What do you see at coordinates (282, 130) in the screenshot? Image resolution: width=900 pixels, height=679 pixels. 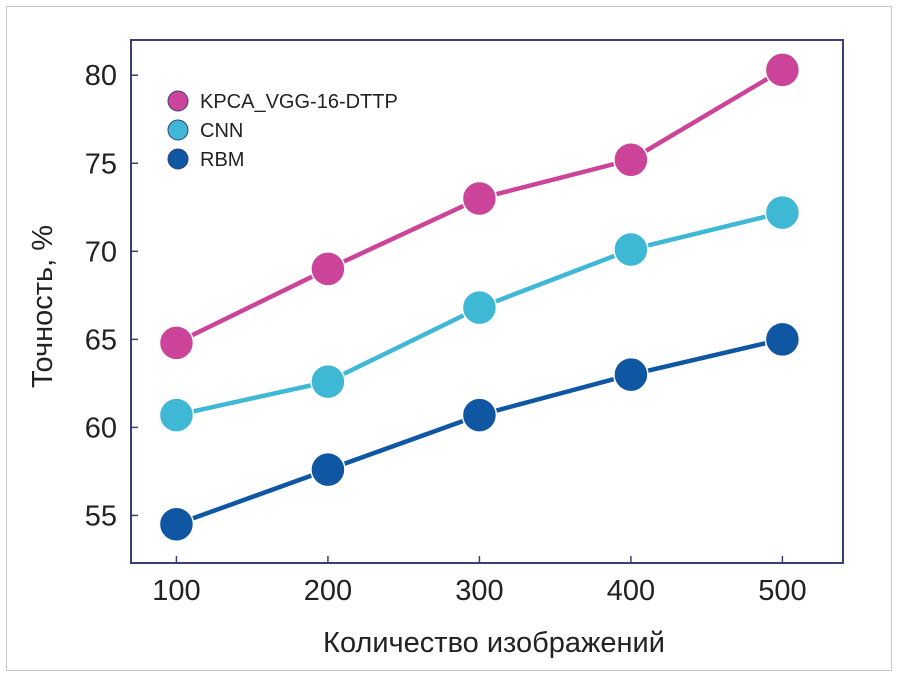 I see `legend: KPCA_VGG-16-DTTP CNN RBM` at bounding box center [282, 130].